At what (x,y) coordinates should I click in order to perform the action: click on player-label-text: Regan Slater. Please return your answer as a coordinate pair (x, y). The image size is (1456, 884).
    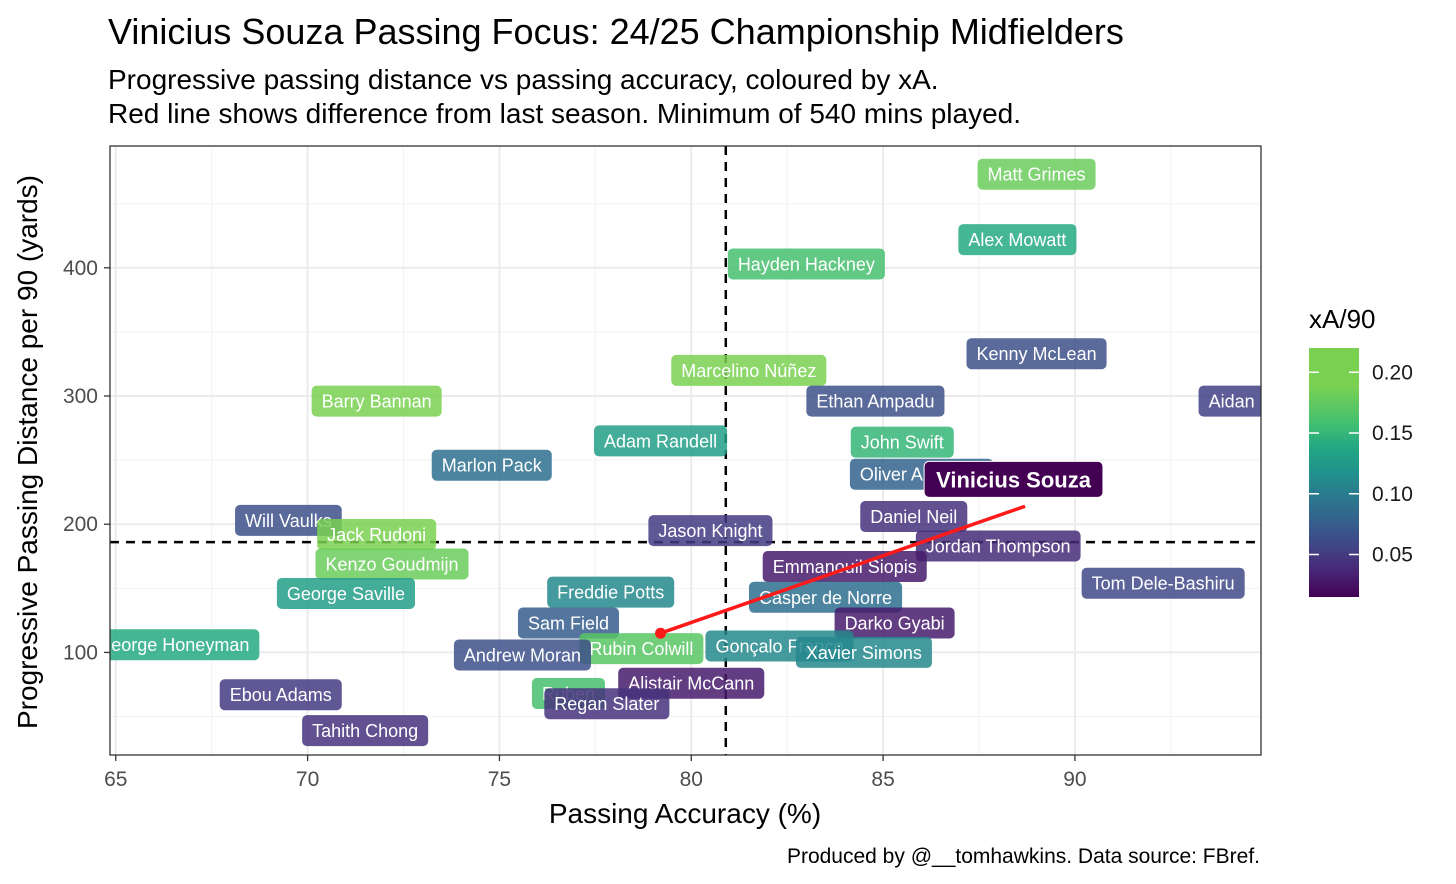
    Looking at the image, I should click on (606, 704).